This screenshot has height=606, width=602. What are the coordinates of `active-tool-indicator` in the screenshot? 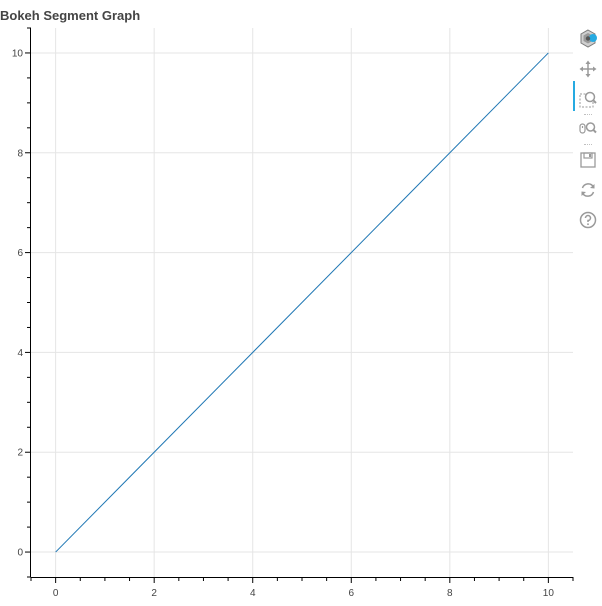 It's located at (574, 96).